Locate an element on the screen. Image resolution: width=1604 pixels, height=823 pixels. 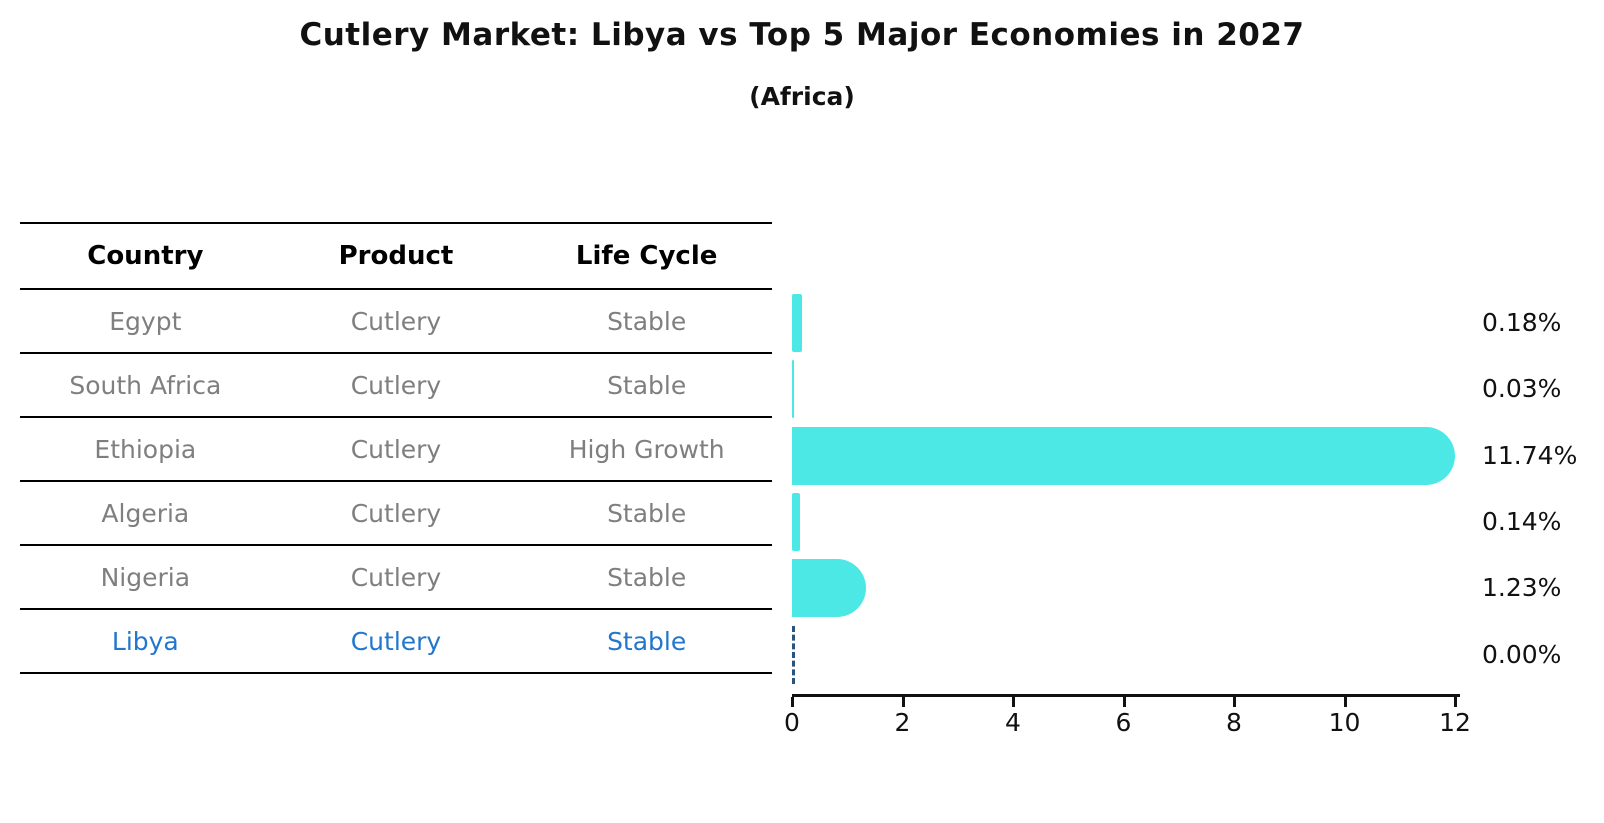
value-label: 0.18% is located at coordinates (1522, 323).